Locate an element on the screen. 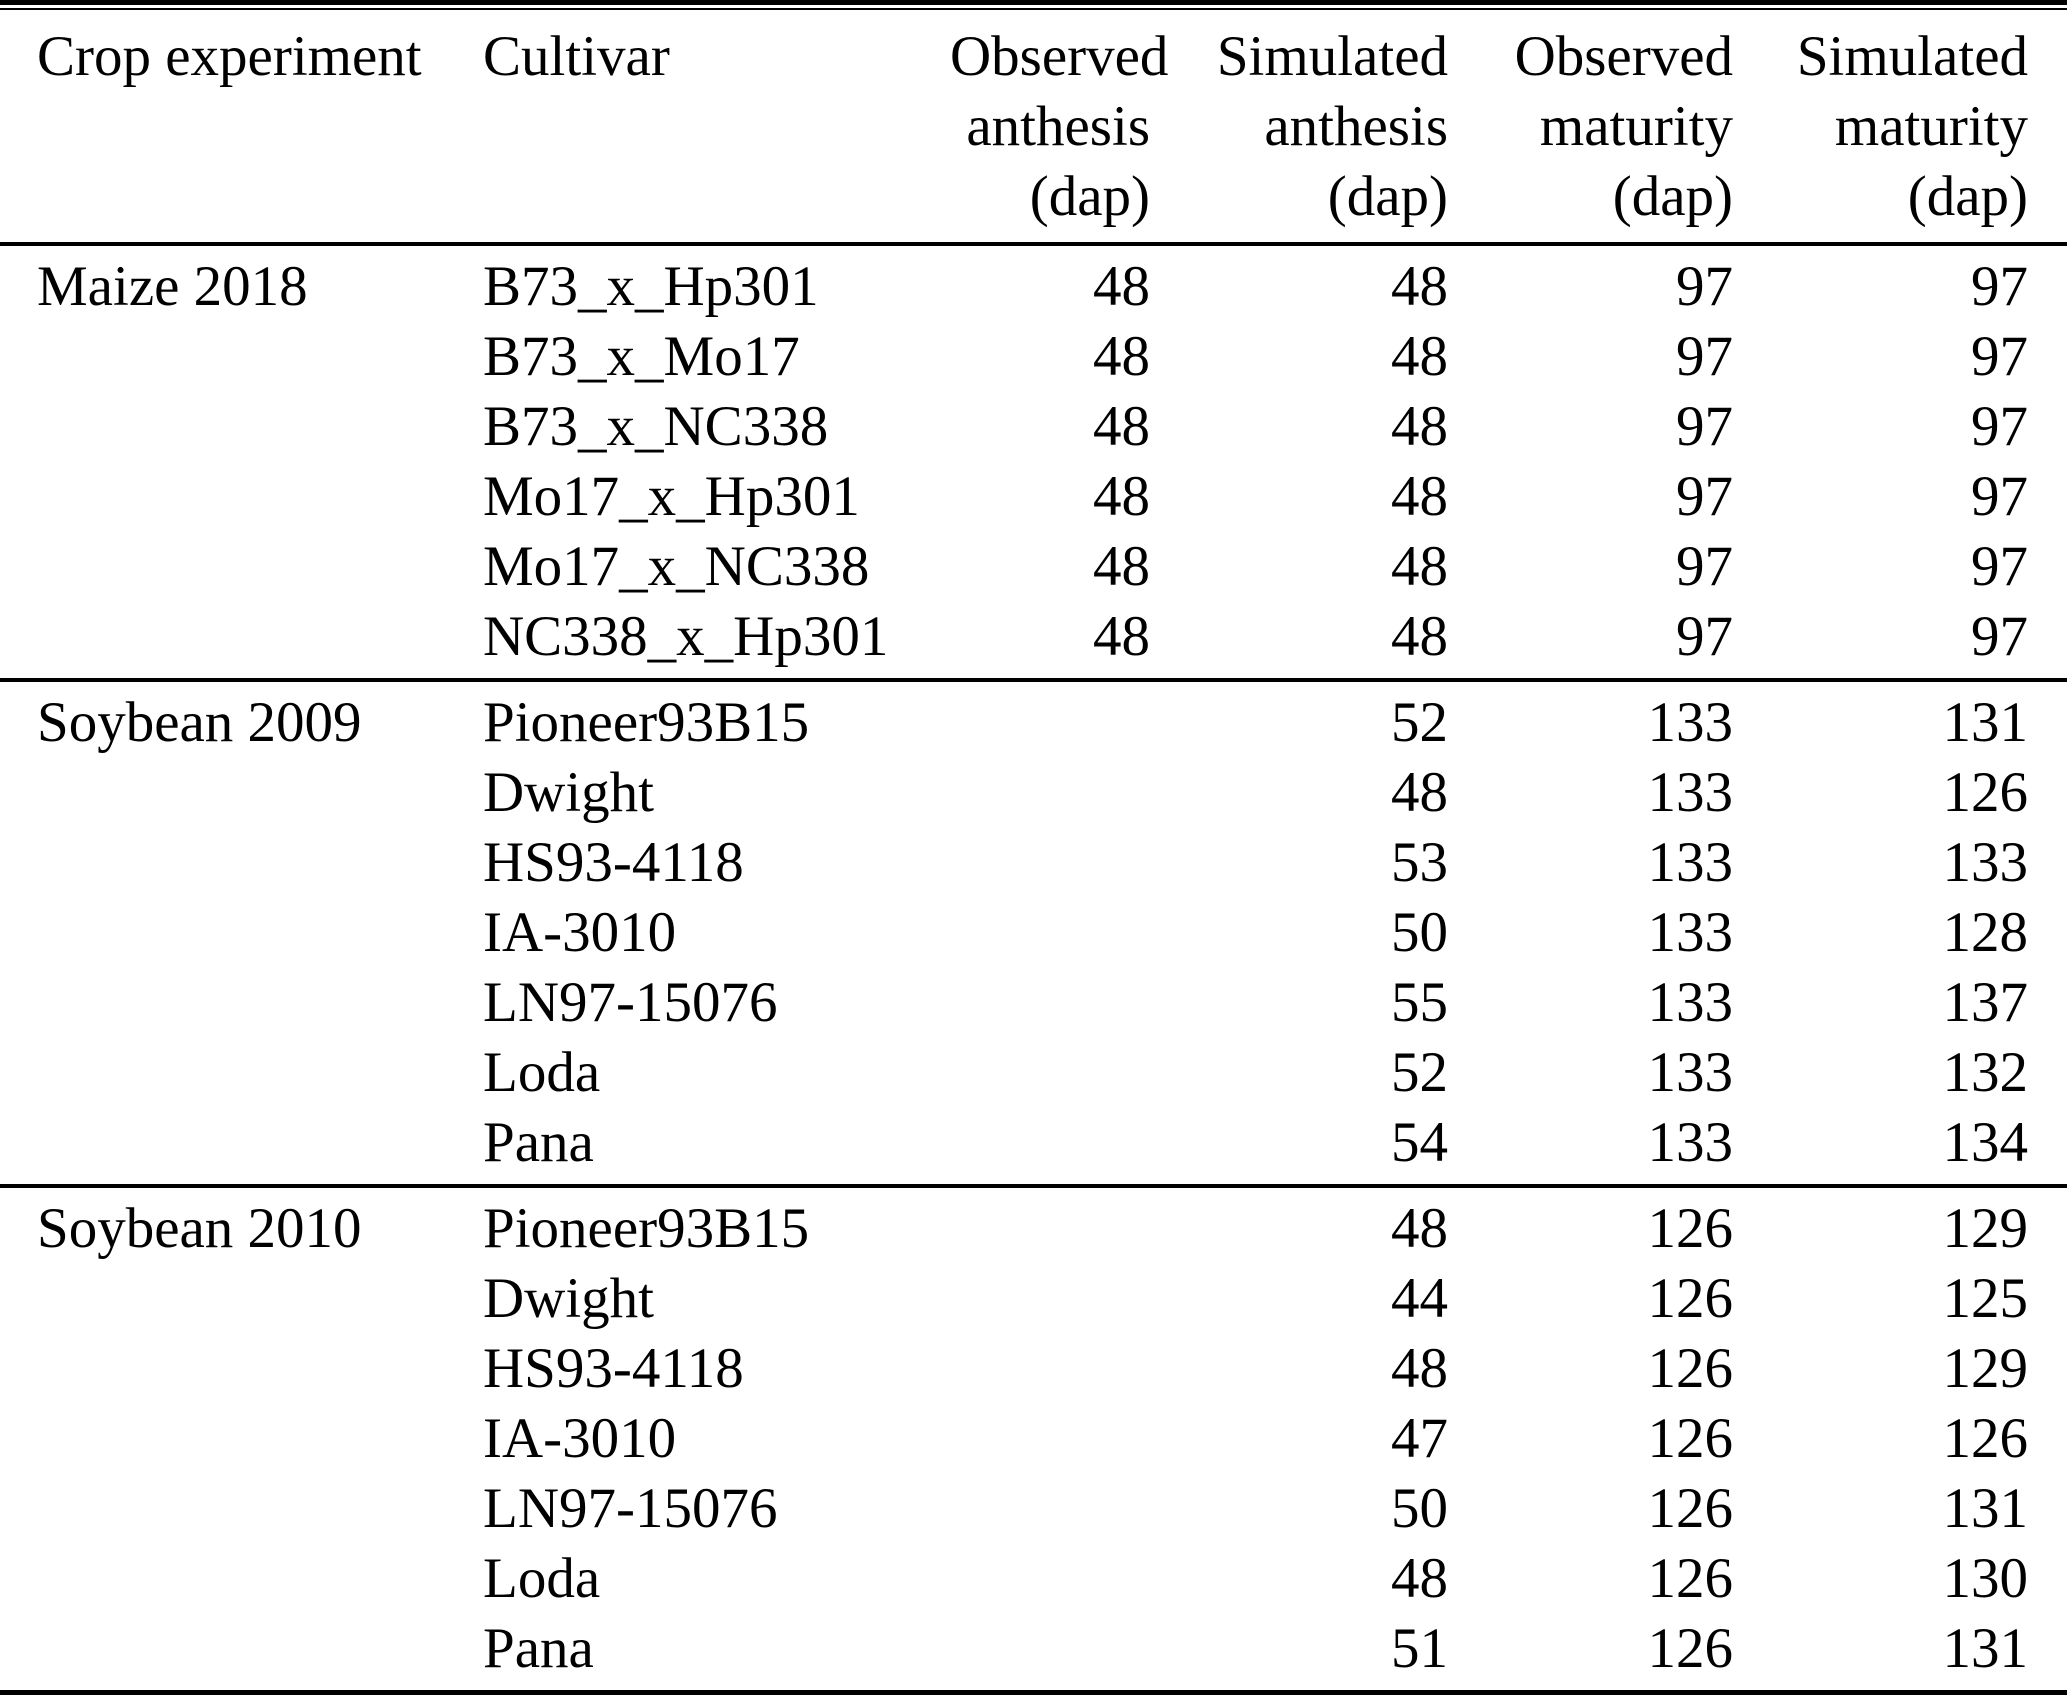  table-row: B73_x_Mo17 48 48 97 97 is located at coordinates (1033, 357).